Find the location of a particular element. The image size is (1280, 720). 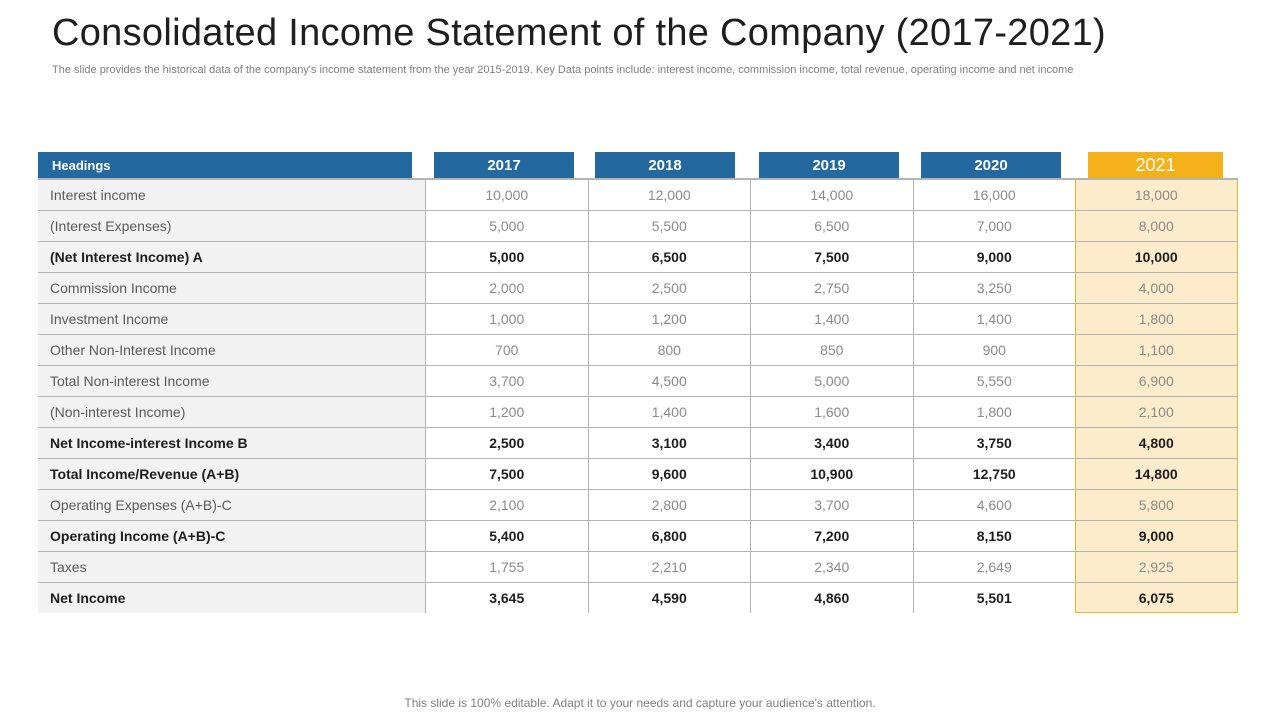

row-label: Commission Income is located at coordinates (231, 288).